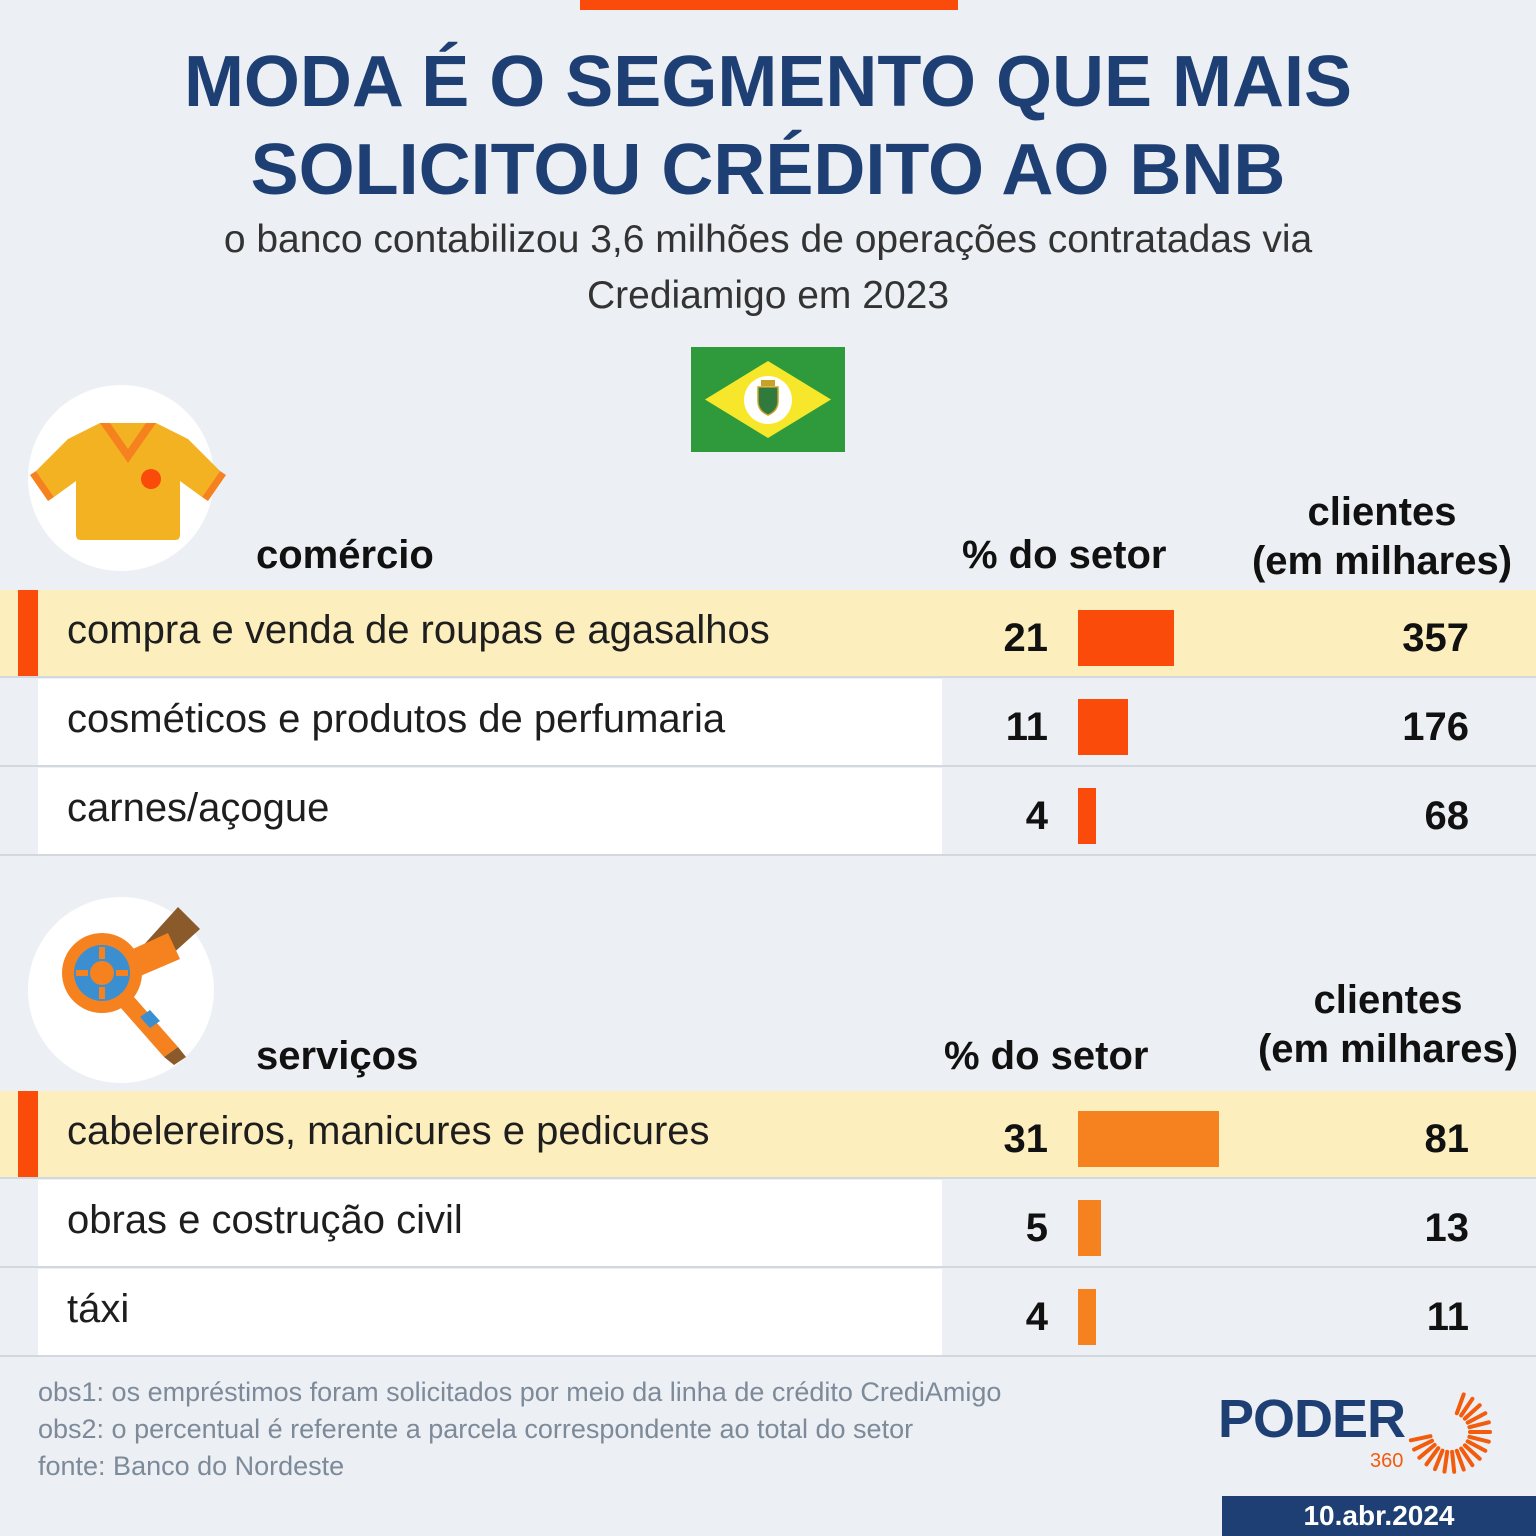  What do you see at coordinates (418, 630) in the screenshot?
I see `row-label: compra e venda de roupas e agasalhos` at bounding box center [418, 630].